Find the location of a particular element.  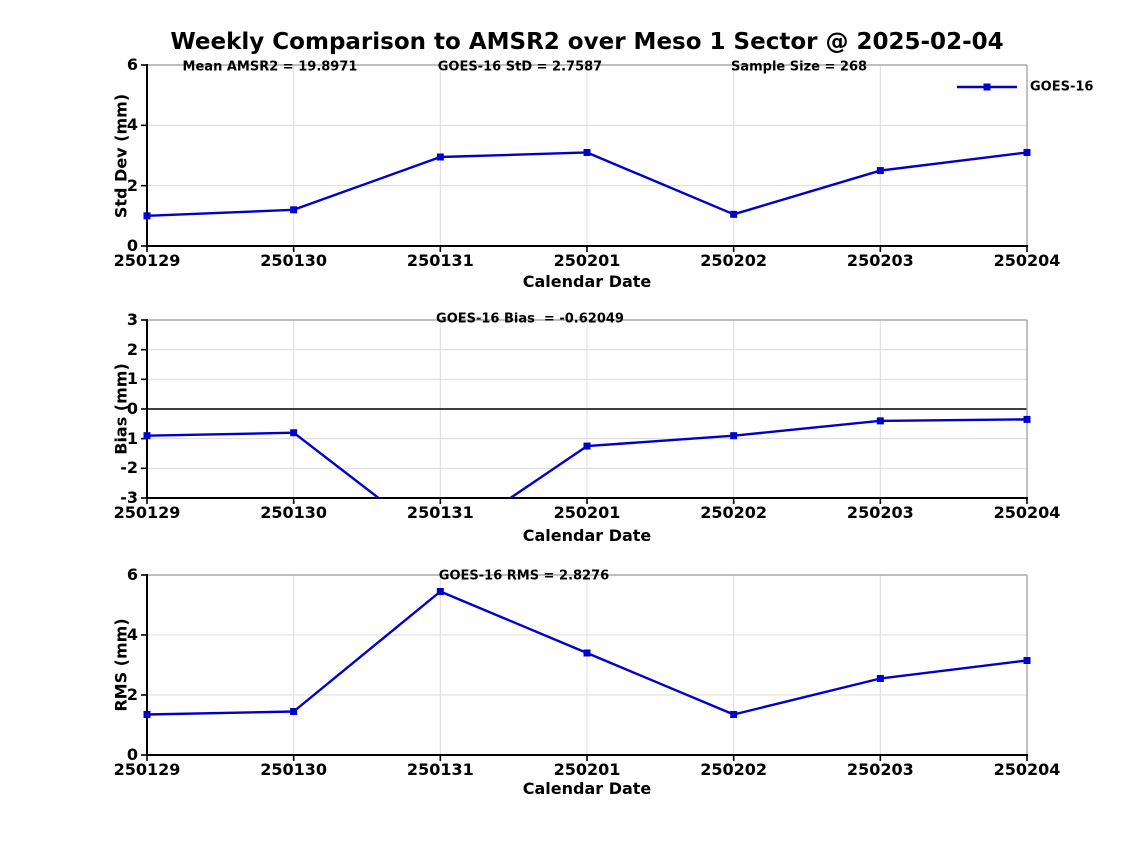

annotation-goes16-bias: GOES-16 Bias = -0.62049 is located at coordinates (530, 319).